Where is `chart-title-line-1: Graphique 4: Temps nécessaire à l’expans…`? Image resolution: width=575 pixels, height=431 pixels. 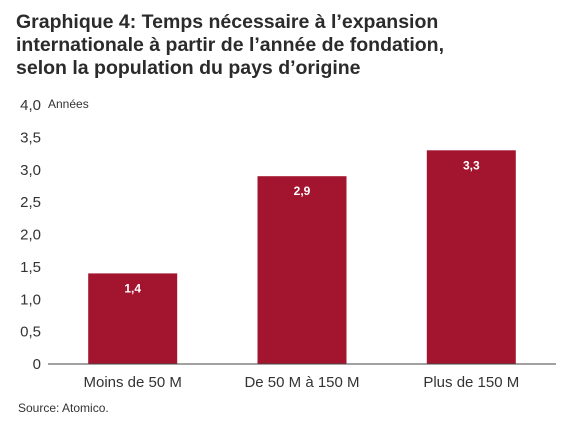 chart-title-line-1: Graphique 4: Temps nécessaire à l’expans… is located at coordinates (227, 22).